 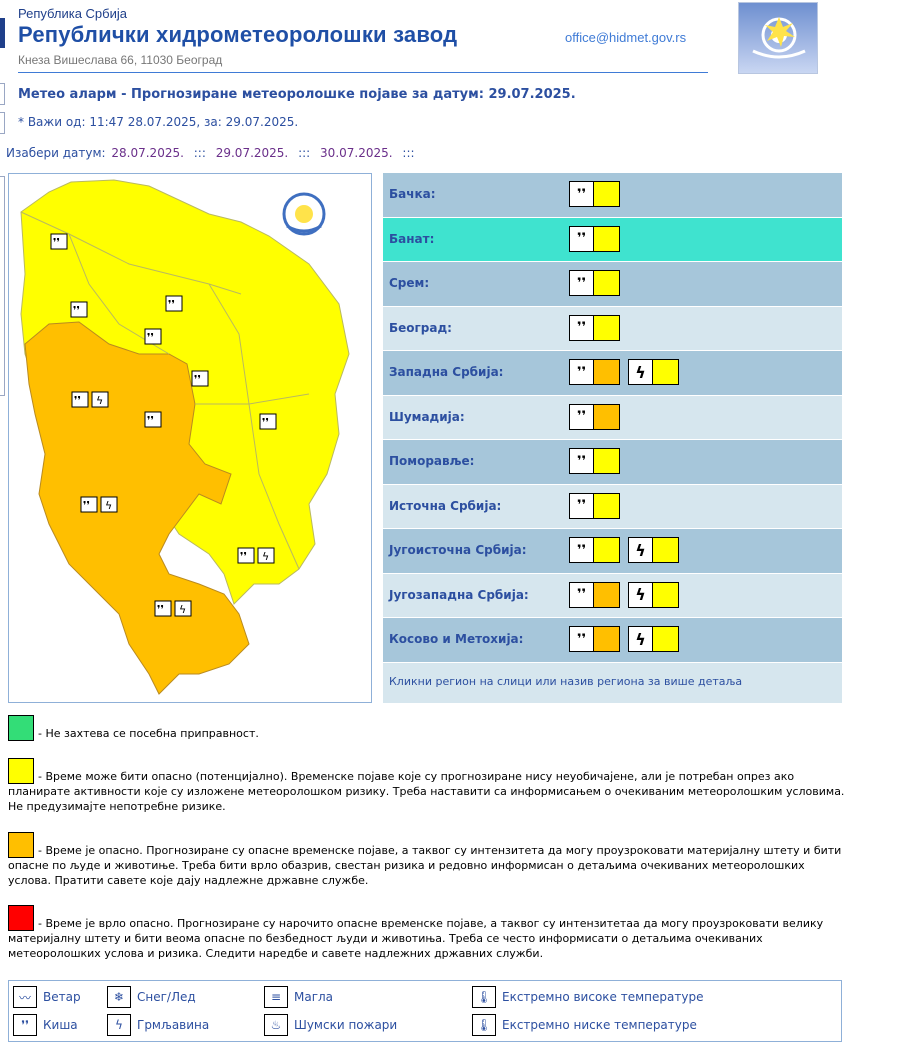 I want to click on region-name-link: Банат:, so click(x=412, y=238).